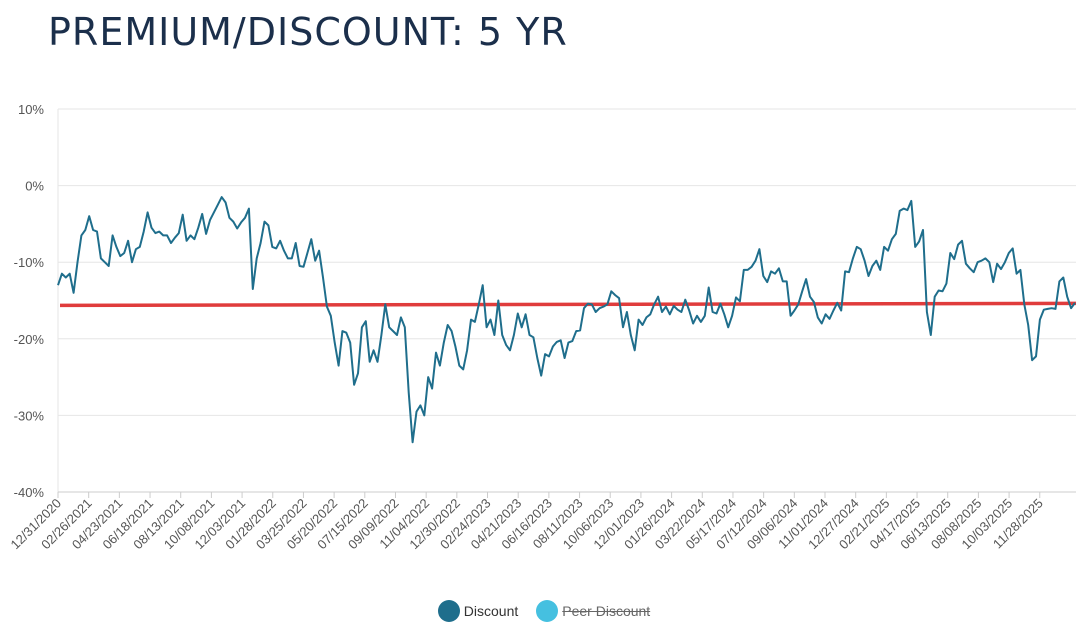 Image resolution: width=1088 pixels, height=631 pixels. I want to click on y-tick-label: 10%, so click(31, 109).